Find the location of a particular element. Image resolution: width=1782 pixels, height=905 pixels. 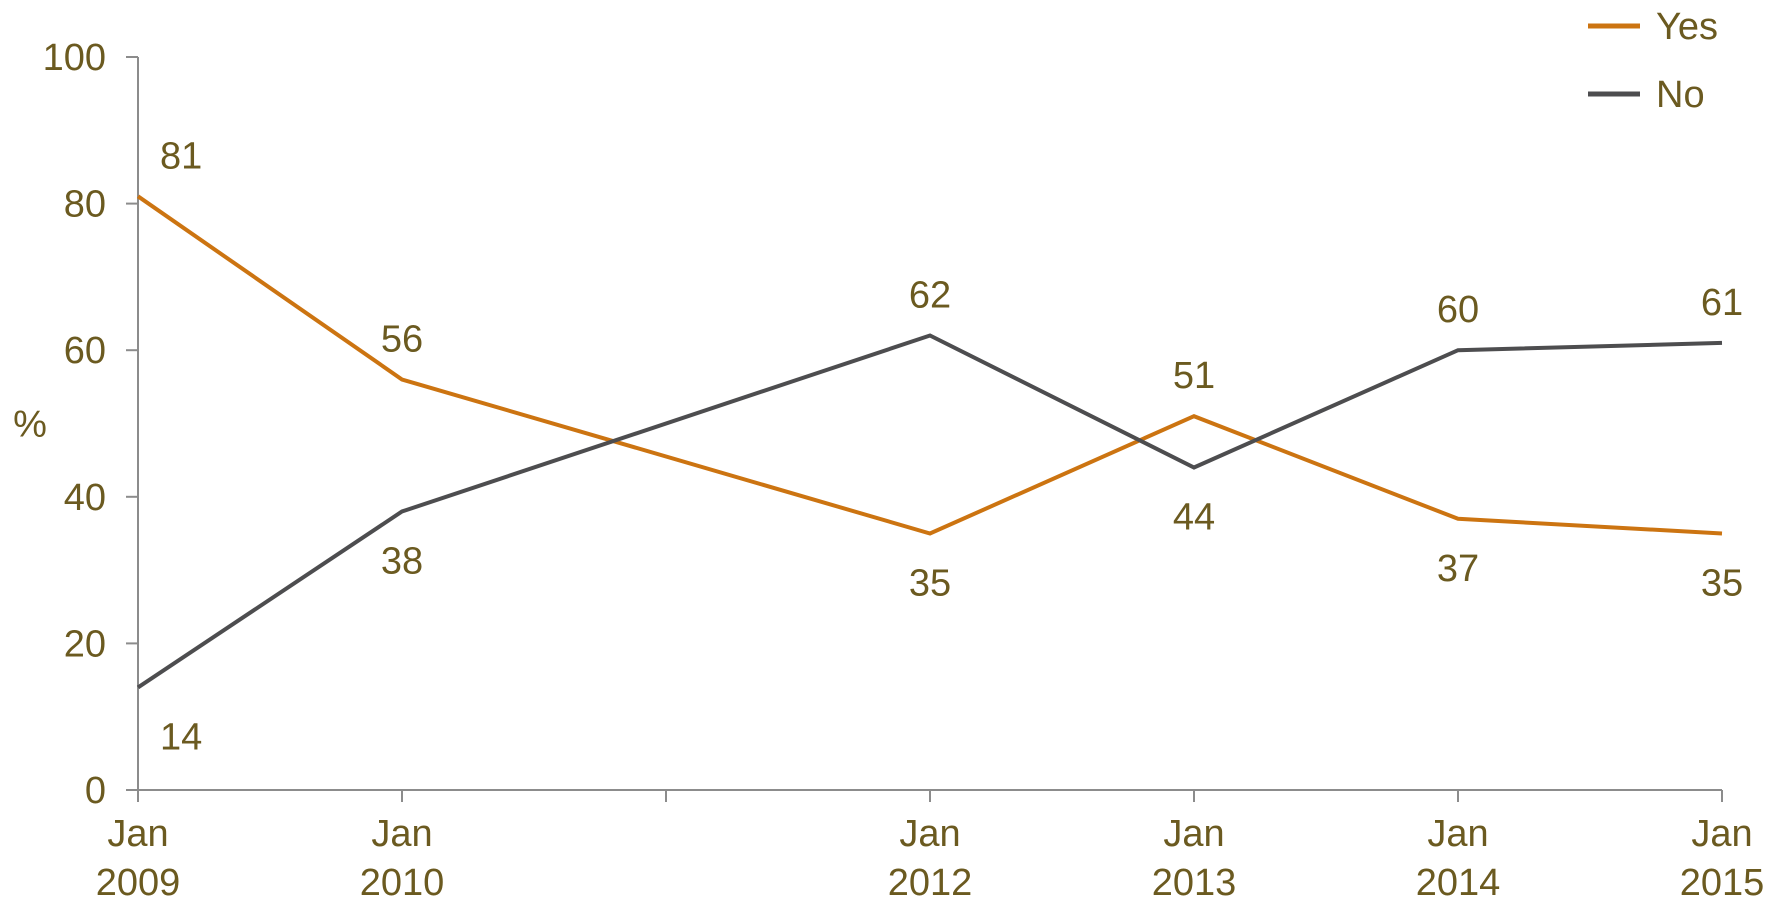

y-tick-label: 0 is located at coordinates (95, 791).